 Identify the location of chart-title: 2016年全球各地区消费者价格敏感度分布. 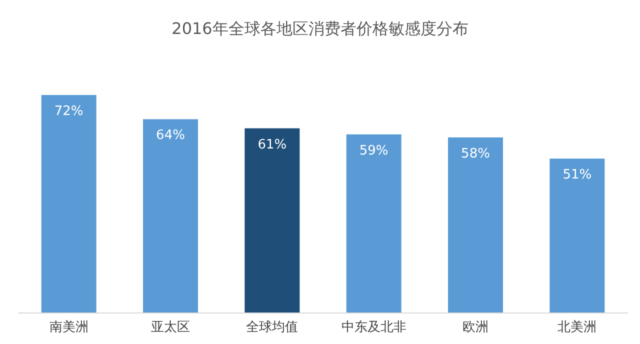
(320, 28).